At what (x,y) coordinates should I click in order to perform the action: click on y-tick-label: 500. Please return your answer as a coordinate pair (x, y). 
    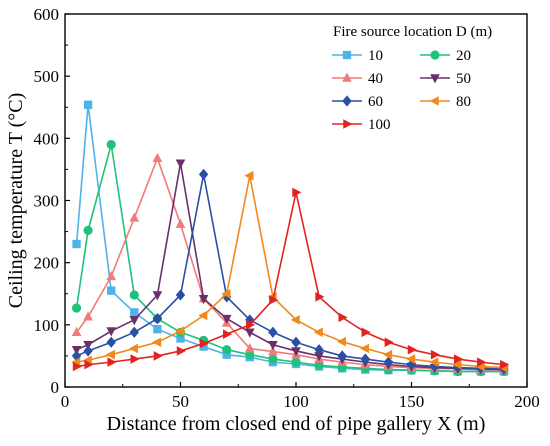
    Looking at the image, I should click on (47, 76).